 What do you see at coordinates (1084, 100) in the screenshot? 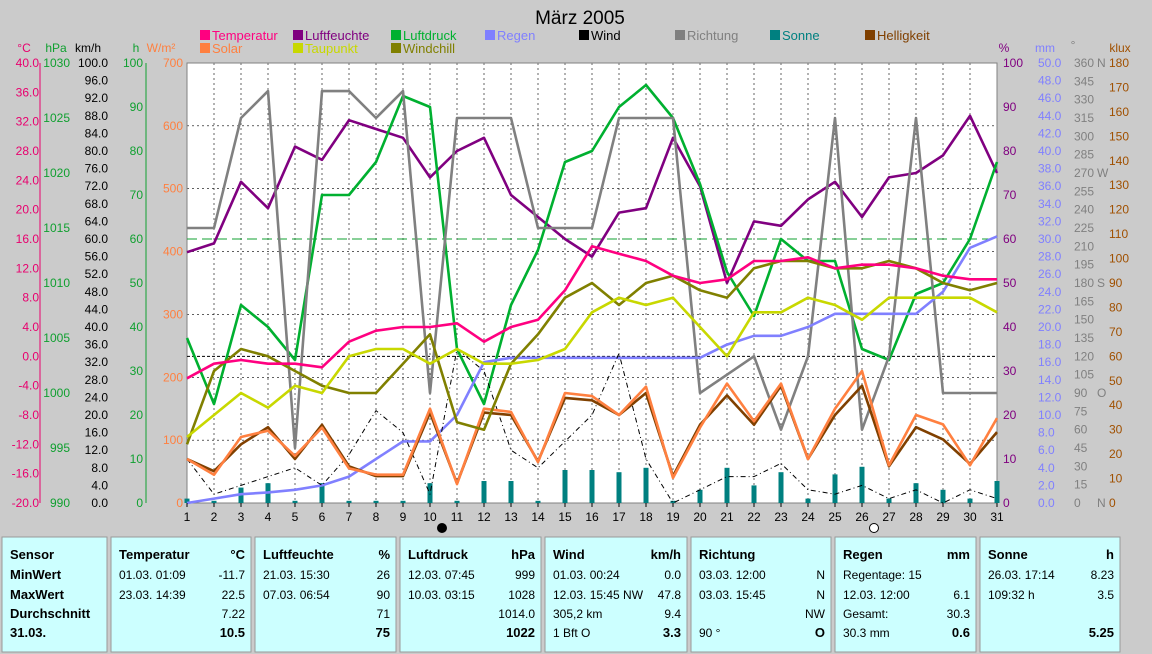
I see `y-tick-deg: 330` at bounding box center [1084, 100].